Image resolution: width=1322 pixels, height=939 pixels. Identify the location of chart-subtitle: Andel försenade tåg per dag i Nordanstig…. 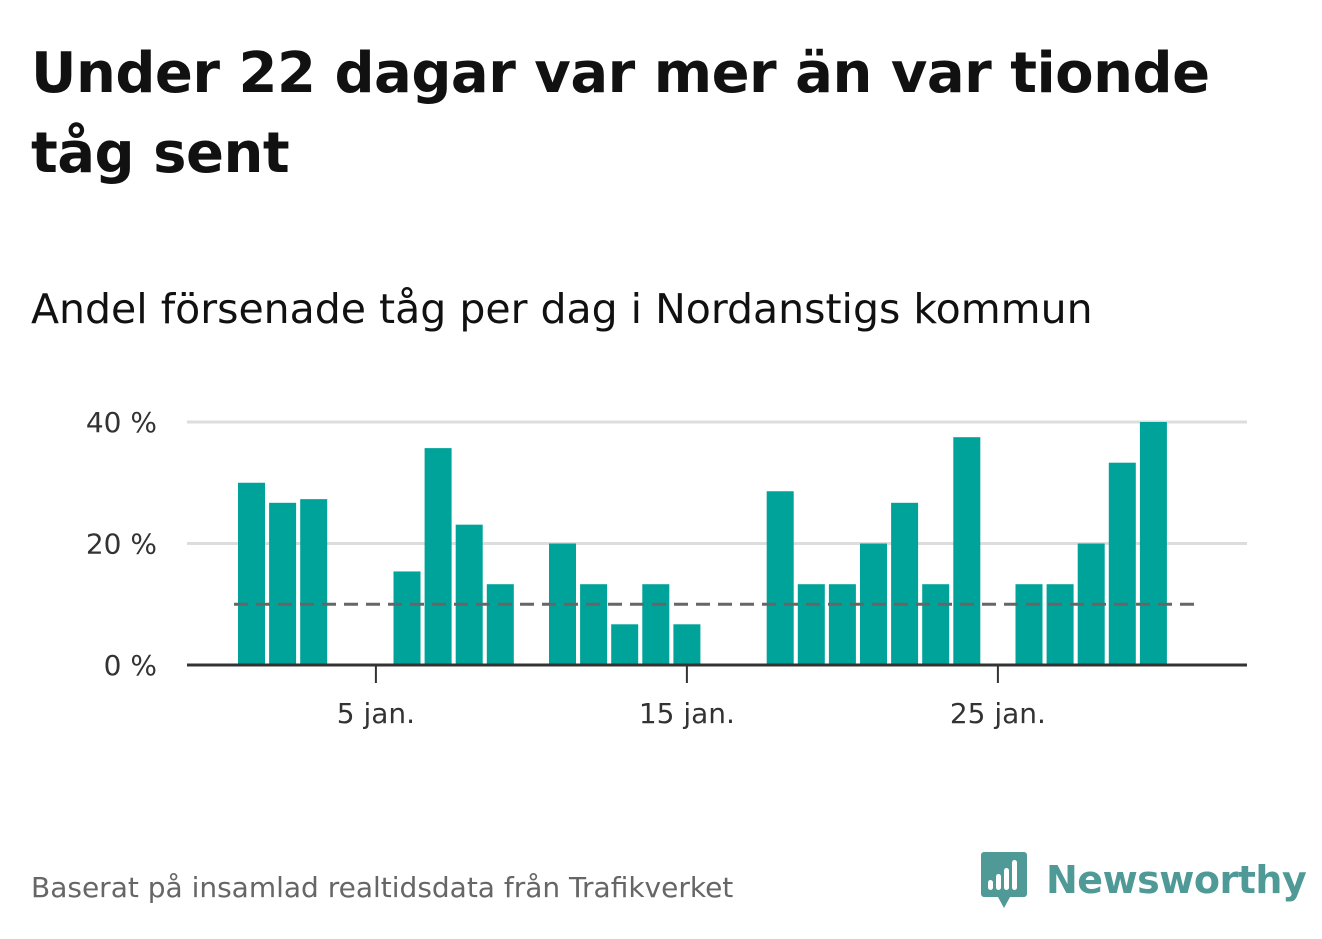
(562, 309).